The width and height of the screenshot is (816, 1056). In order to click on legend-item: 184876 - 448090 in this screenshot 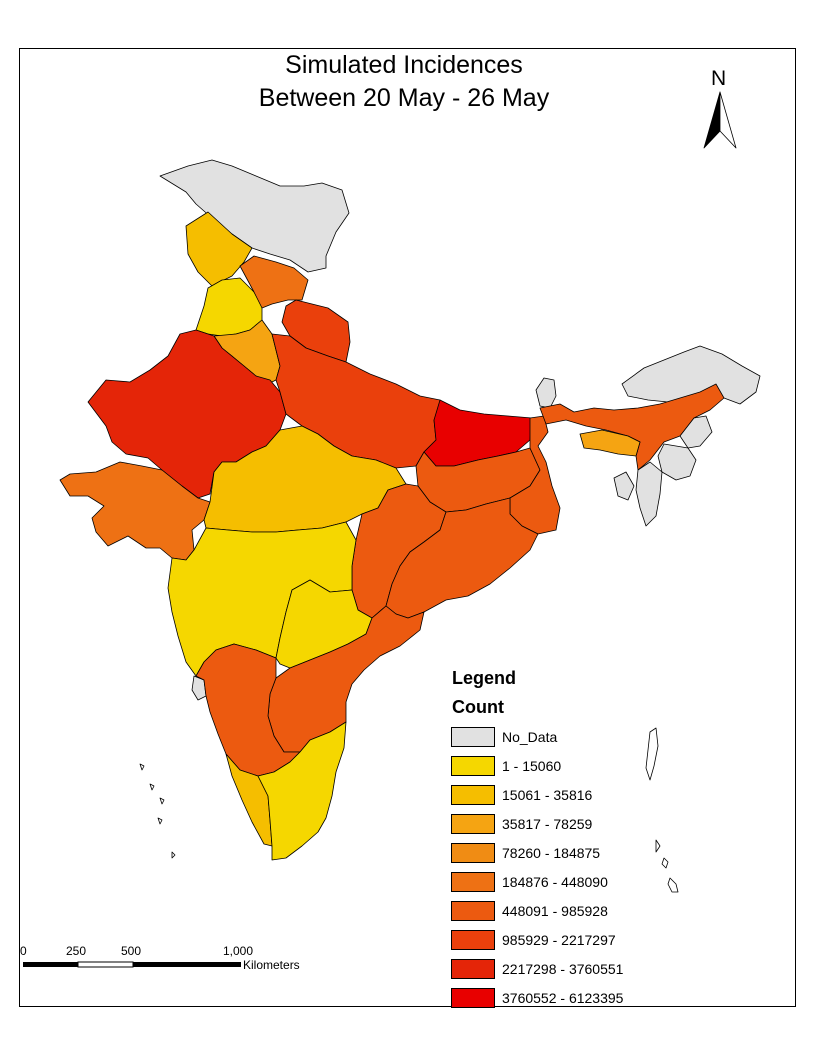, I will do `click(529, 882)`.